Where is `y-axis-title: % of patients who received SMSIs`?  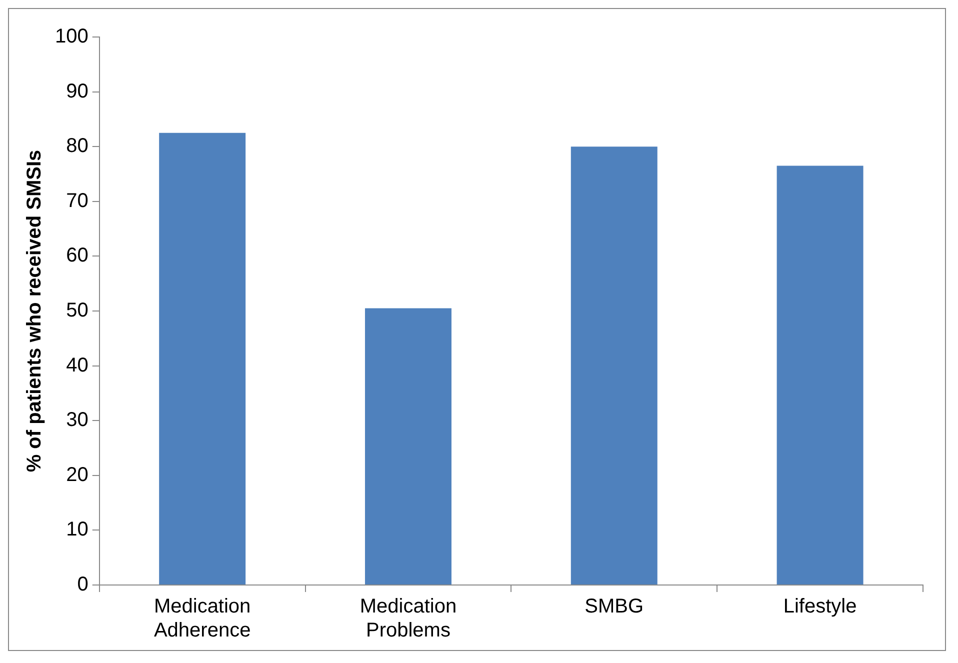 y-axis-title: % of patients who received SMSIs is located at coordinates (35, 311).